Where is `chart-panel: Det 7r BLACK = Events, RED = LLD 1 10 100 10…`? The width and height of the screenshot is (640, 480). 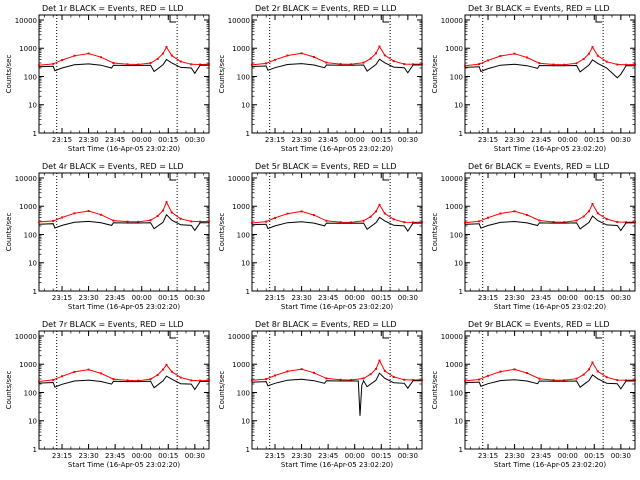
chart-panel: Det 7r BLACK = Events, RED = LLD 1 10 100 10… is located at coordinates (107, 394).